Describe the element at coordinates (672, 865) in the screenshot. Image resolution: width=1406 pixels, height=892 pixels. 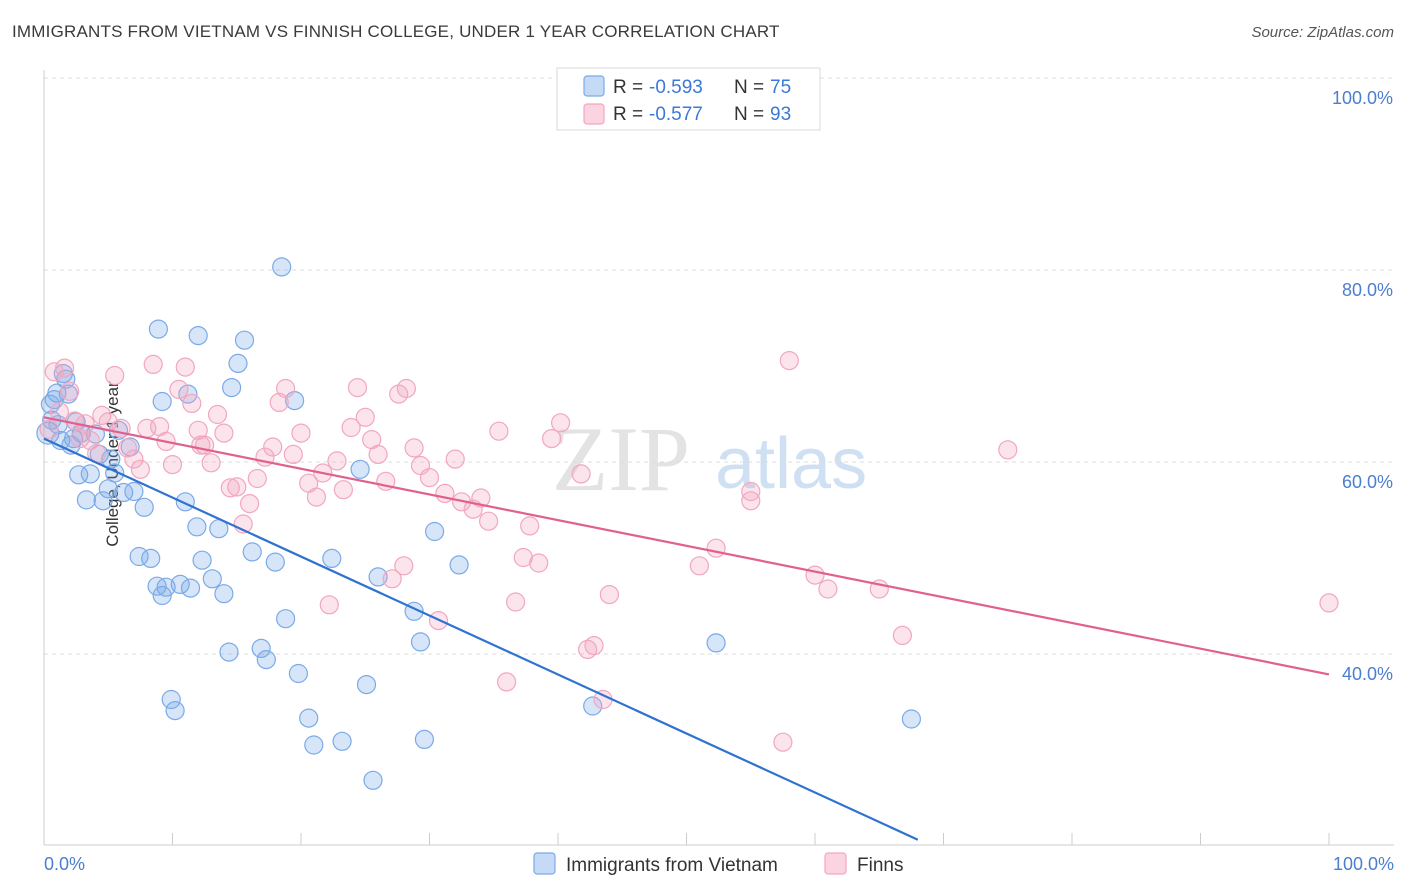
I see `bottom-legend-label-vietnam: Immigrants from Vietnam` at that location.